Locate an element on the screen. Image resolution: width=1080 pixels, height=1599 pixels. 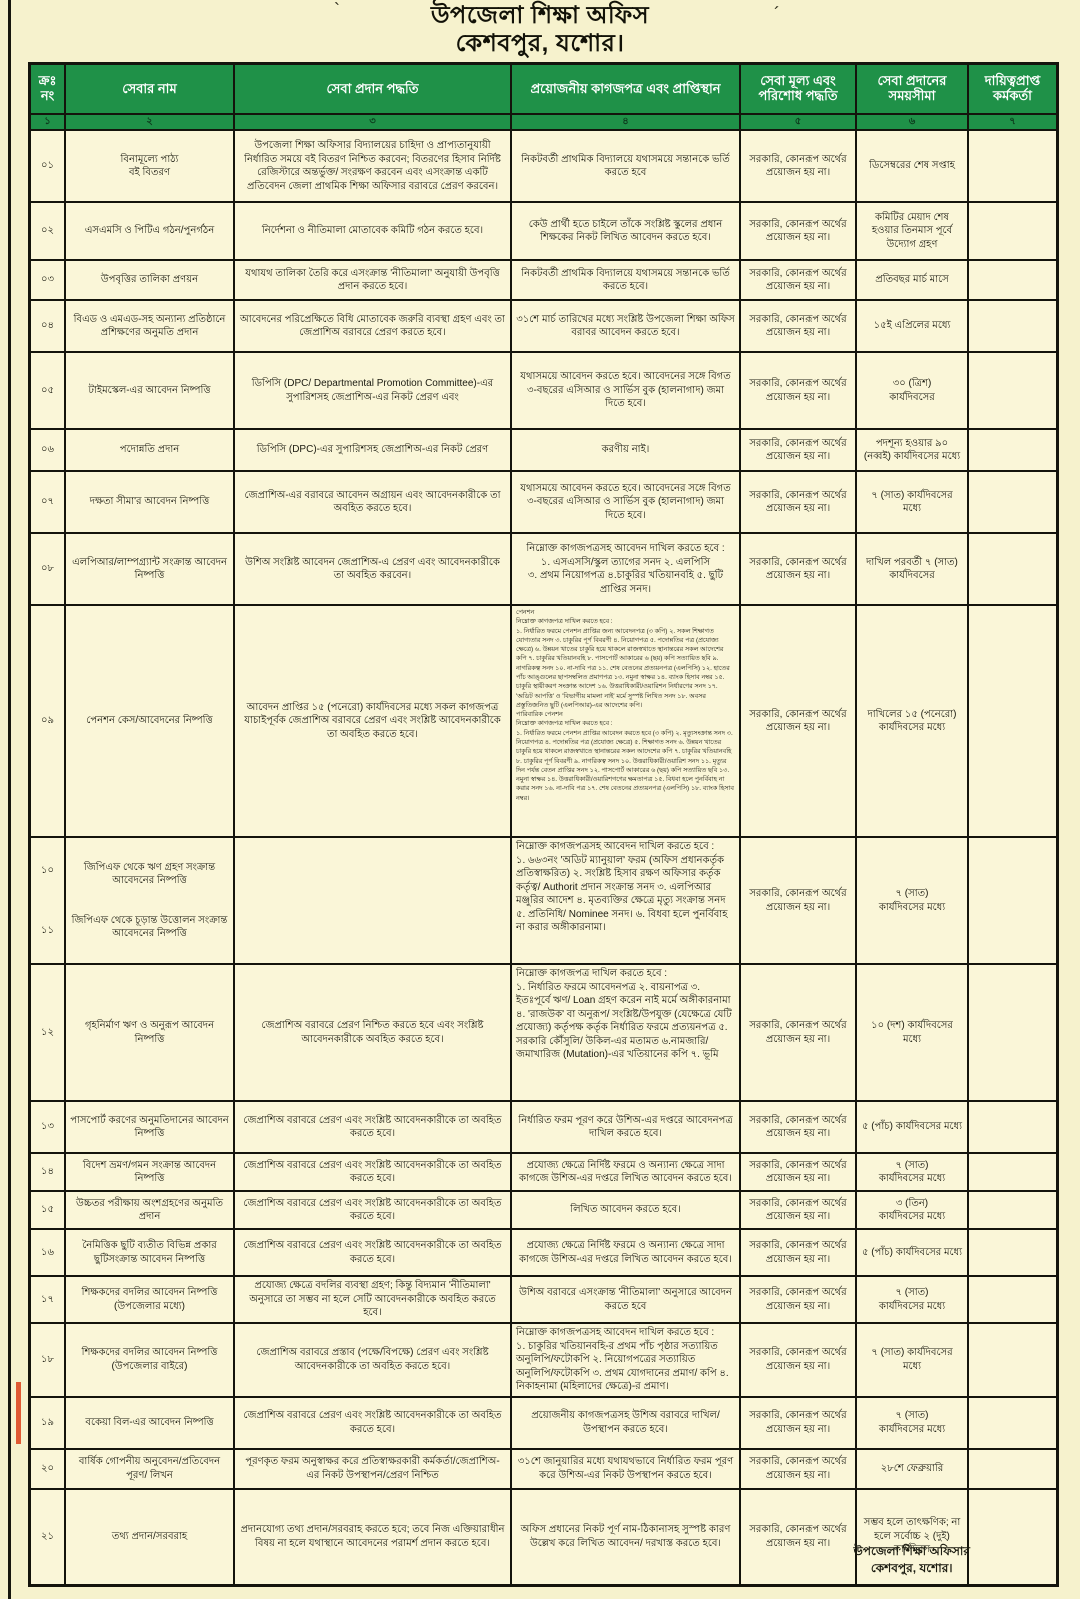
sl-text: ১৪ is located at coordinates (47, 1172).